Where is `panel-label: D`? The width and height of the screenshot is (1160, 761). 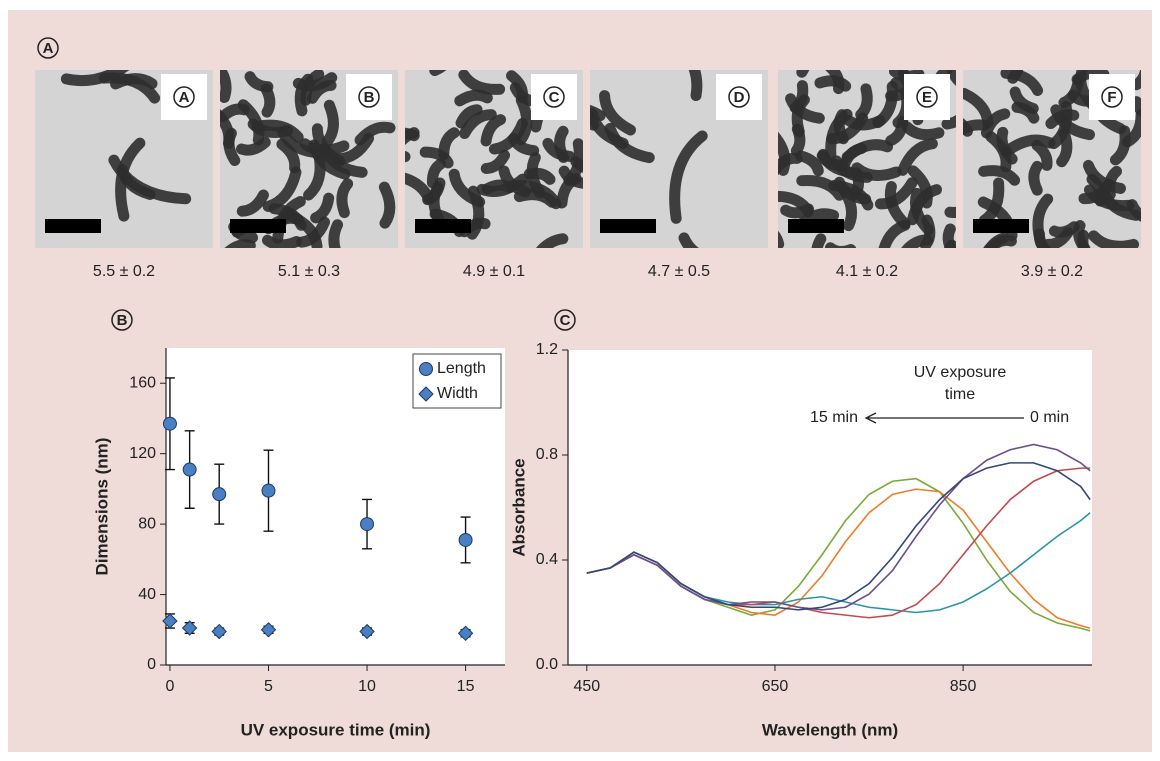
panel-label: D is located at coordinates (739, 97).